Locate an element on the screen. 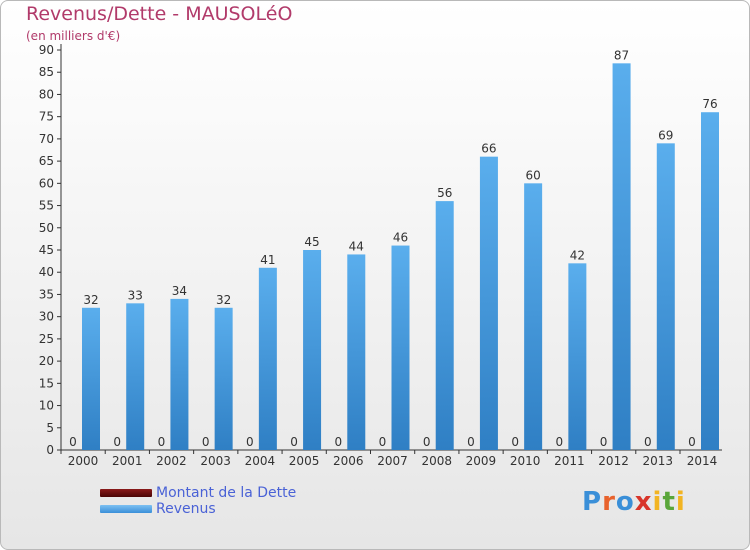 This screenshot has width=750, height=550. x-tick-label: 2013 is located at coordinates (658, 461).